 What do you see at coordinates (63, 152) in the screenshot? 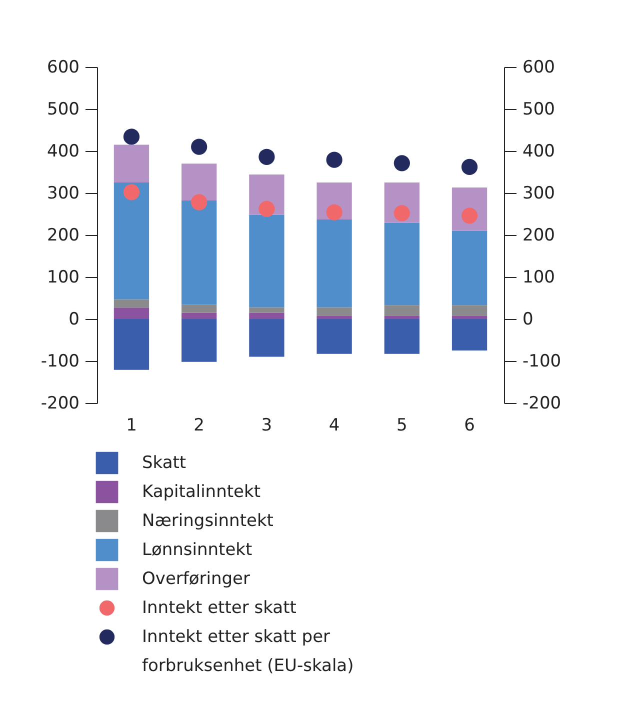
I see `y-tick-label: 400` at bounding box center [63, 152].